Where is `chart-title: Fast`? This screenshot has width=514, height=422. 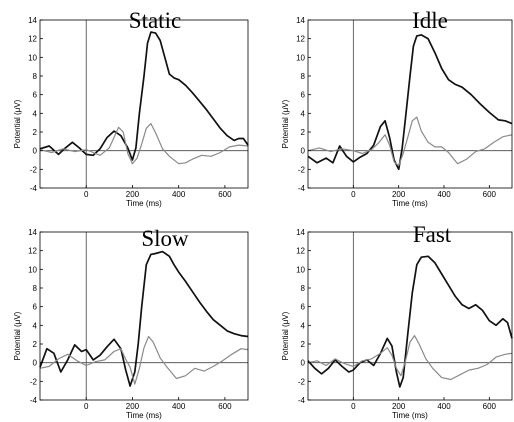
chart-title: Fast is located at coordinates (432, 234).